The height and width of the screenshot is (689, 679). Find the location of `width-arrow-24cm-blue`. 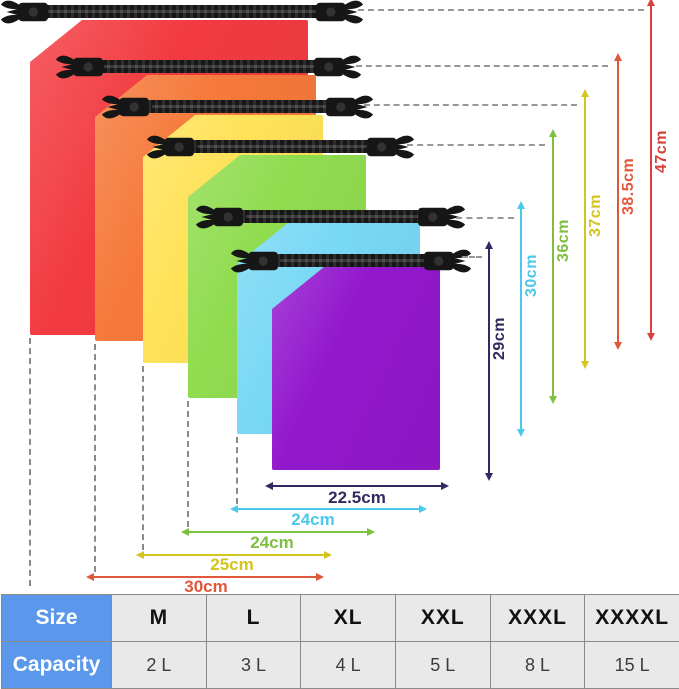

width-arrow-24cm-blue is located at coordinates (328, 509).